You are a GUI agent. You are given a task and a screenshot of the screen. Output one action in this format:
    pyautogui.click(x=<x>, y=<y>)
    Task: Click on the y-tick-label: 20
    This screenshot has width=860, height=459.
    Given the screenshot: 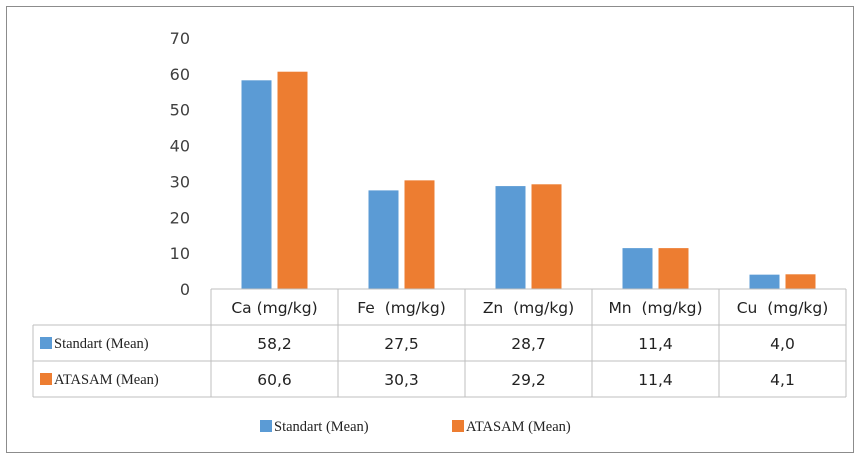 What is the action you would take?
    pyautogui.click(x=180, y=217)
    